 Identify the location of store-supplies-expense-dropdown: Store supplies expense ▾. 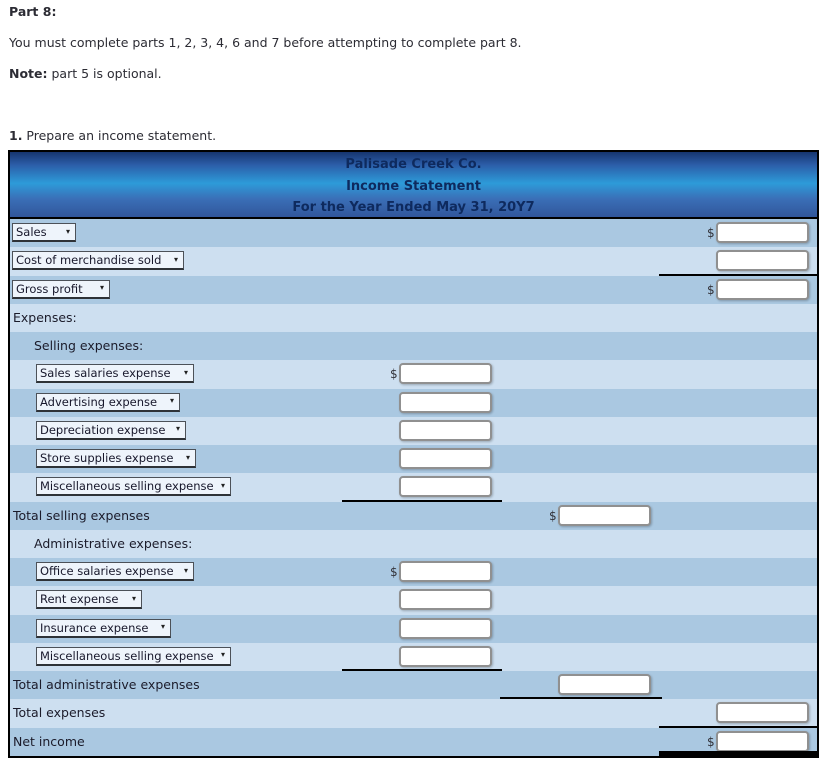
(116, 458).